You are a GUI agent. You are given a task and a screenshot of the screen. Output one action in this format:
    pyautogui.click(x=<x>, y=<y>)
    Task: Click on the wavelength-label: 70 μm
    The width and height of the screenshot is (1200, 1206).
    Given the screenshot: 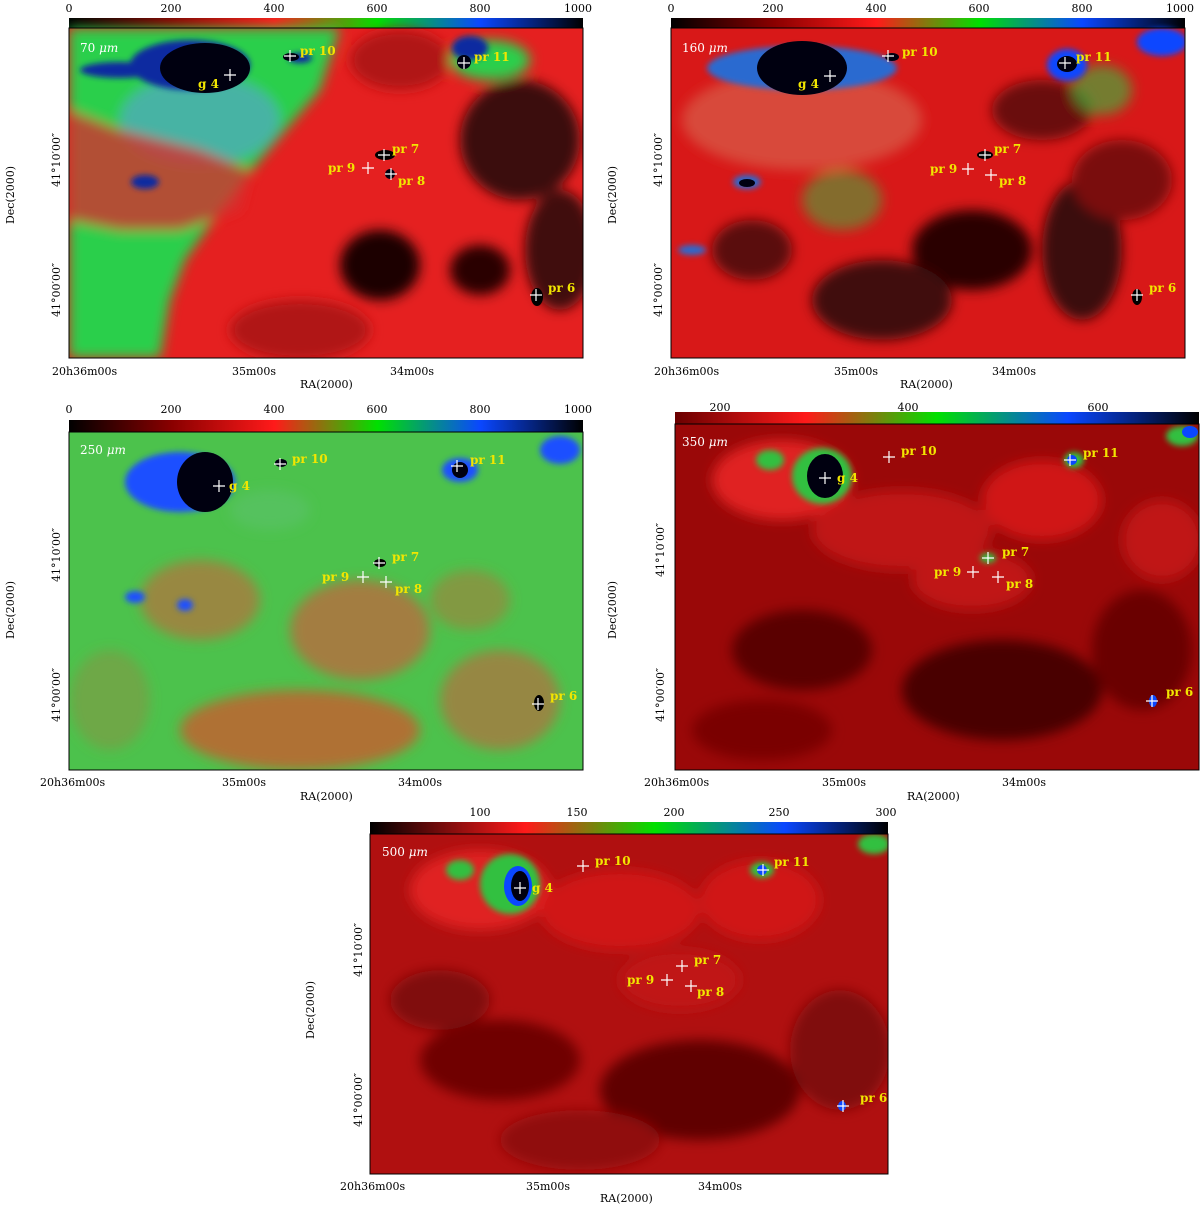 What is the action you would take?
    pyautogui.click(x=99, y=48)
    